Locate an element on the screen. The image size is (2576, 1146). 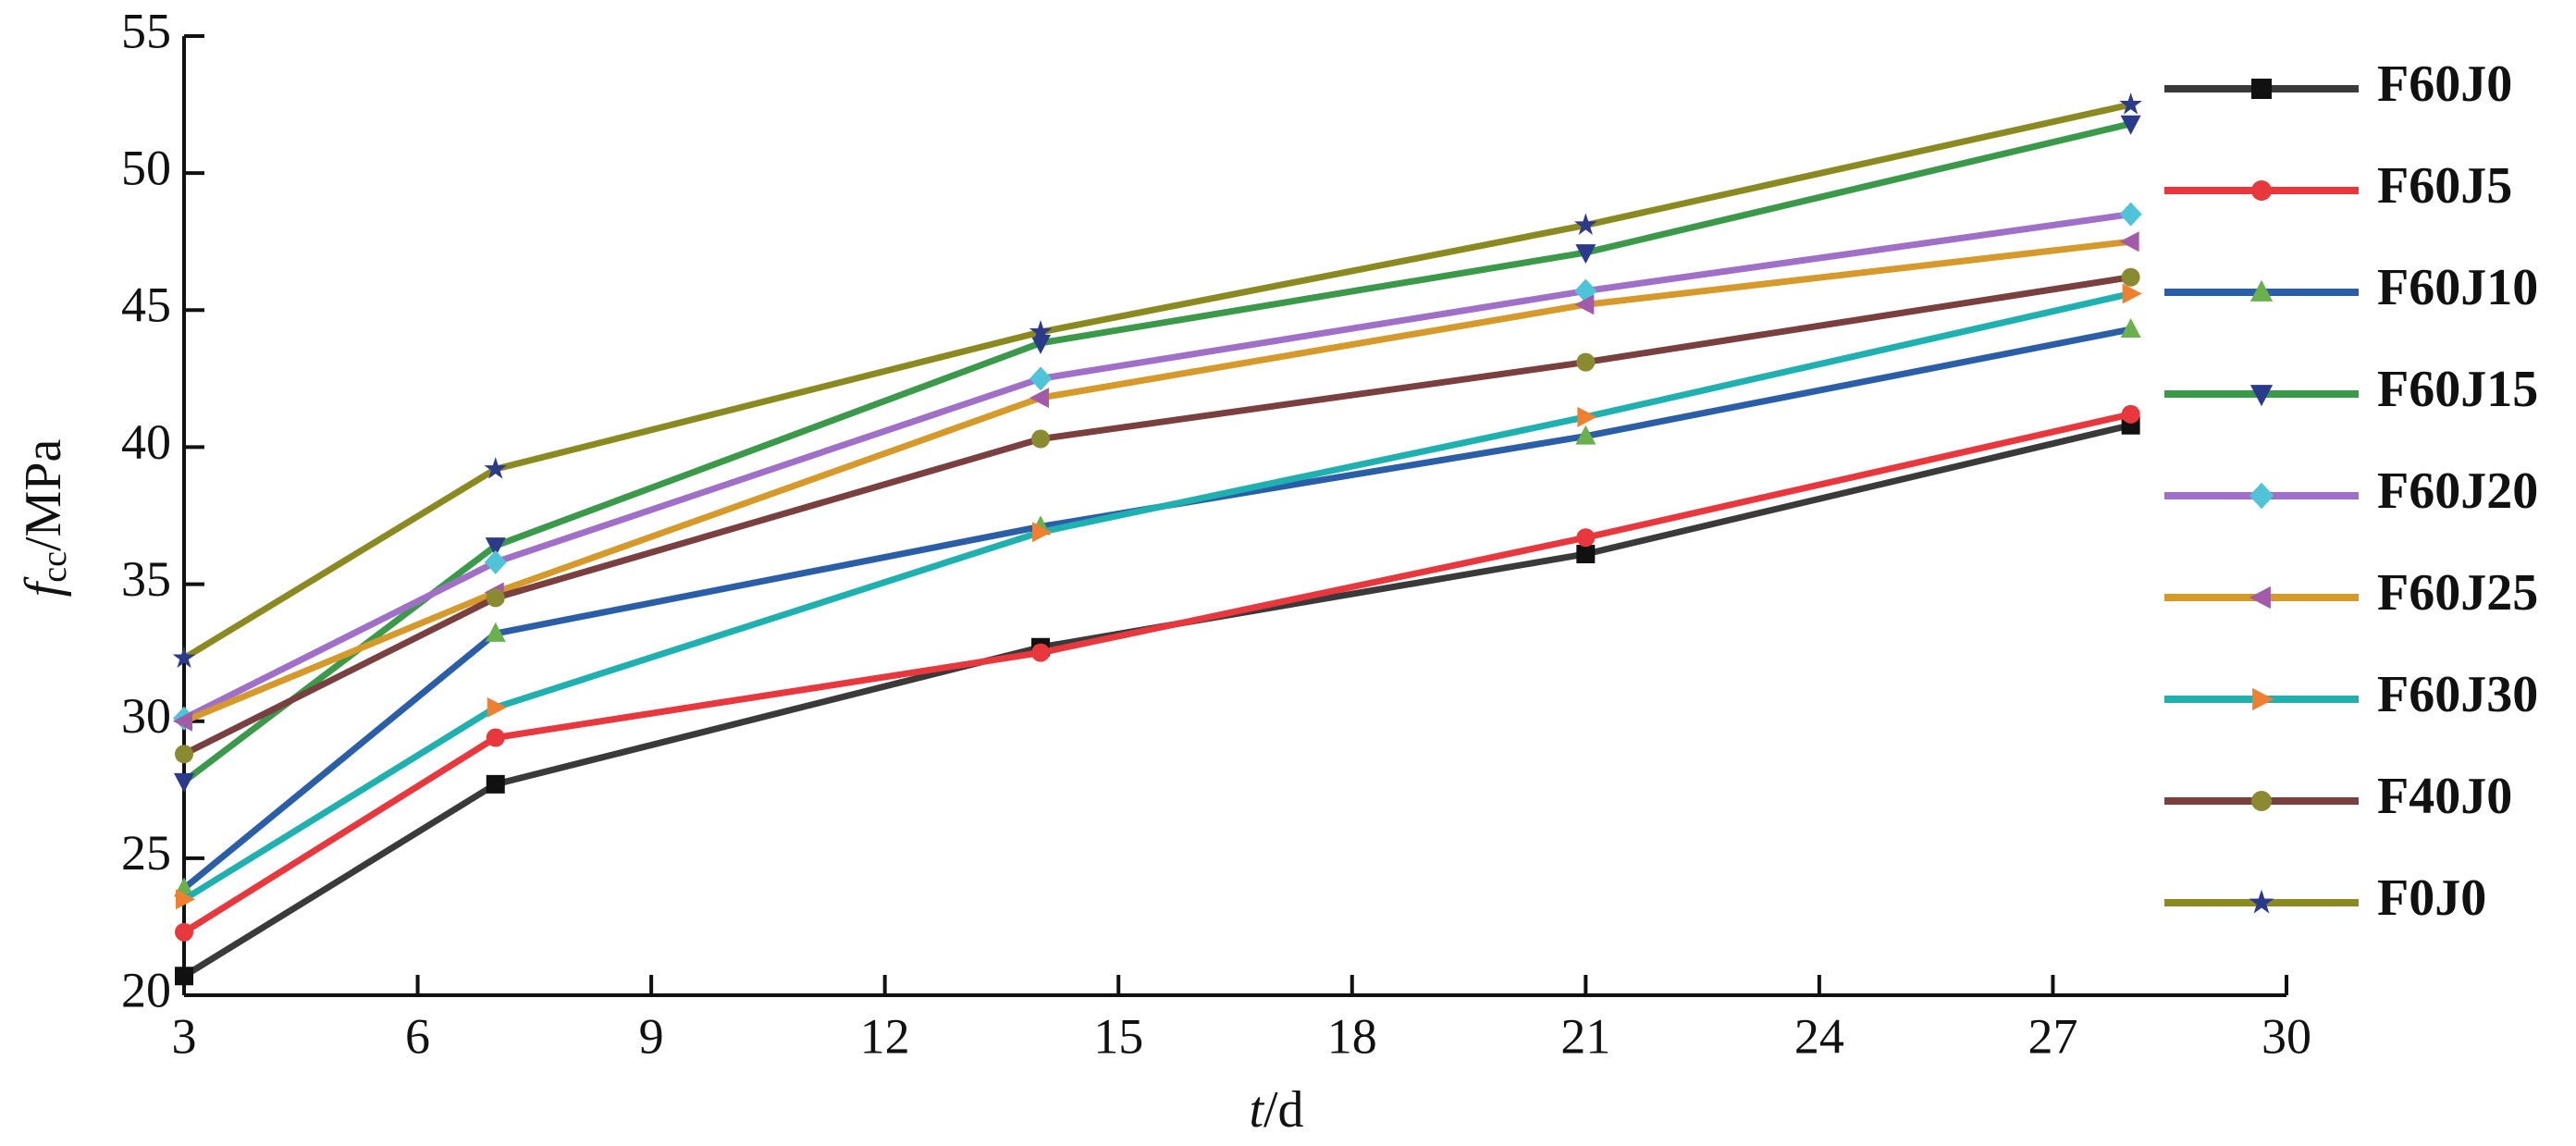
x-label-unit: /d is located at coordinates (1283, 1110).